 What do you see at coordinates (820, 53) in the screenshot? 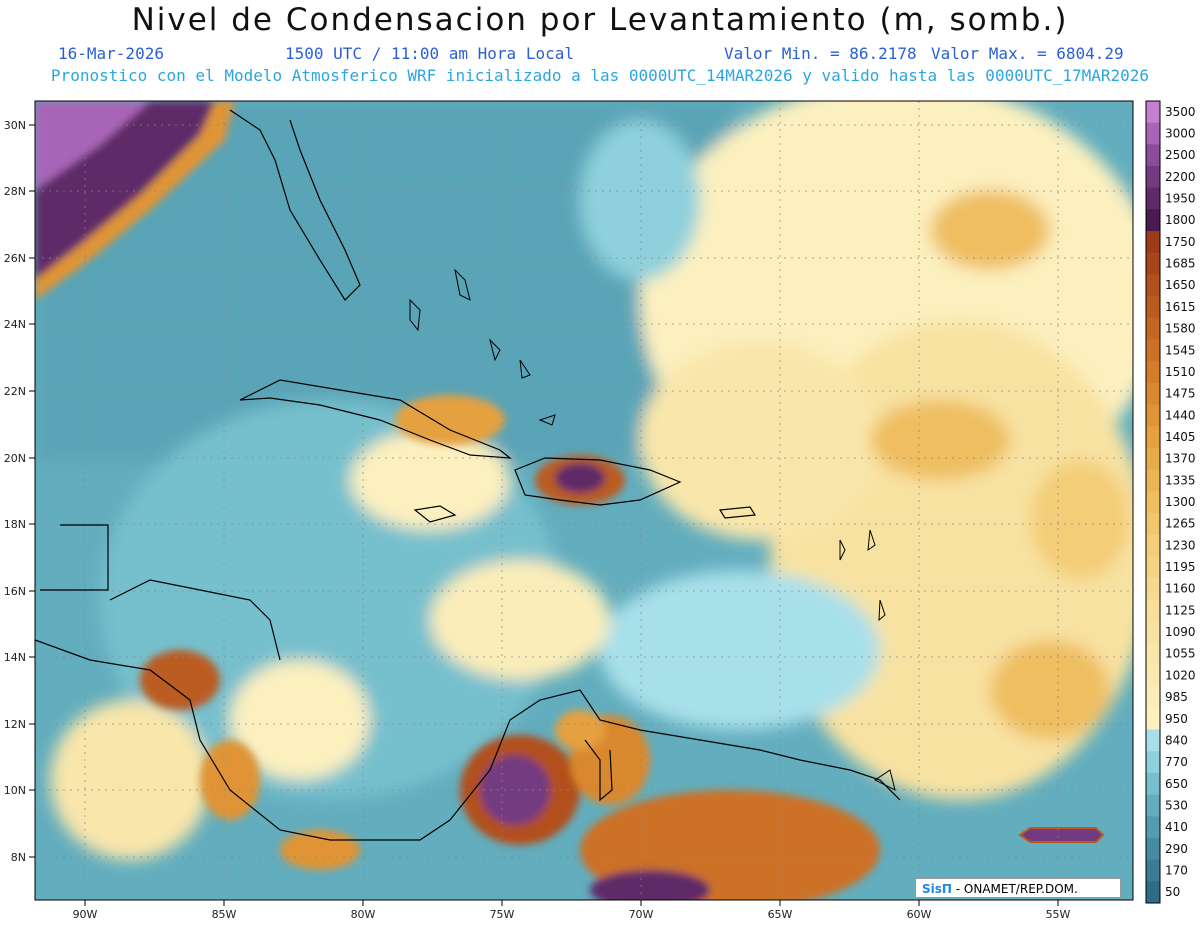
I see `min-value: Valor Min. = 86.2178` at bounding box center [820, 53].